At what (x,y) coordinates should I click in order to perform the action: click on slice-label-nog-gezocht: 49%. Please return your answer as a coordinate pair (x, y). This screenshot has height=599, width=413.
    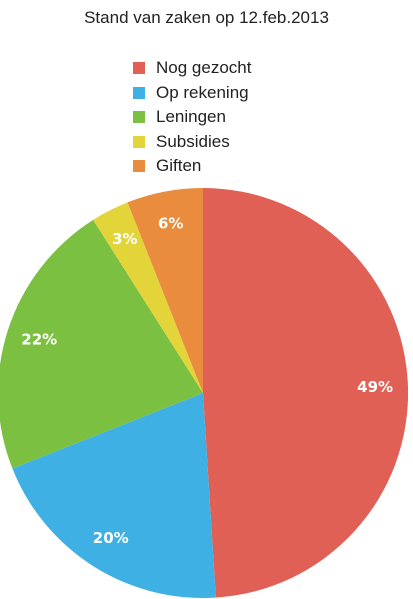
    Looking at the image, I should click on (375, 387).